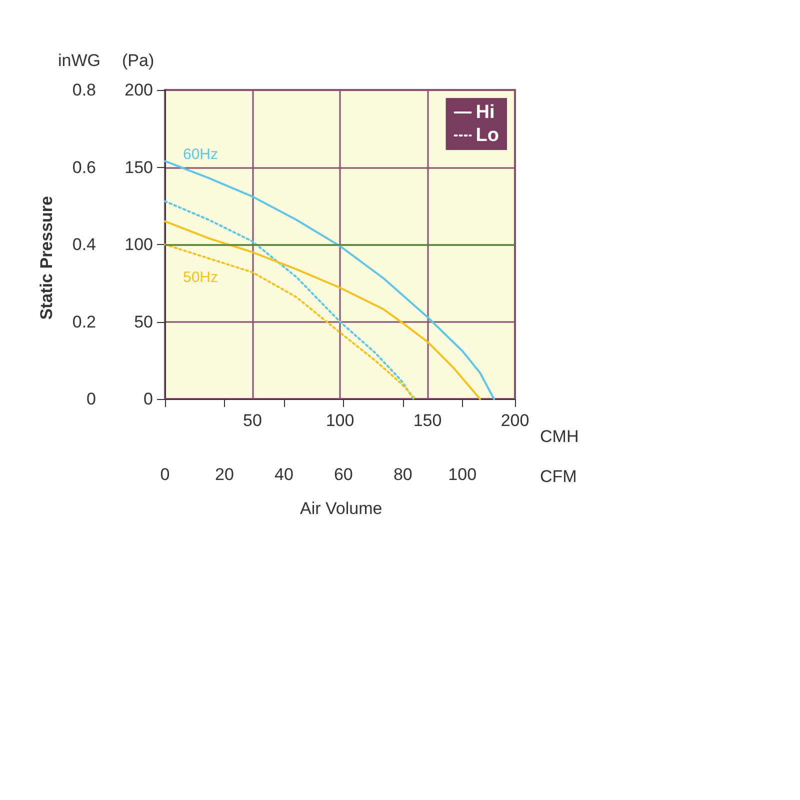 The image size is (800, 800). What do you see at coordinates (143, 322) in the screenshot?
I see `y-tick-label: 50` at bounding box center [143, 322].